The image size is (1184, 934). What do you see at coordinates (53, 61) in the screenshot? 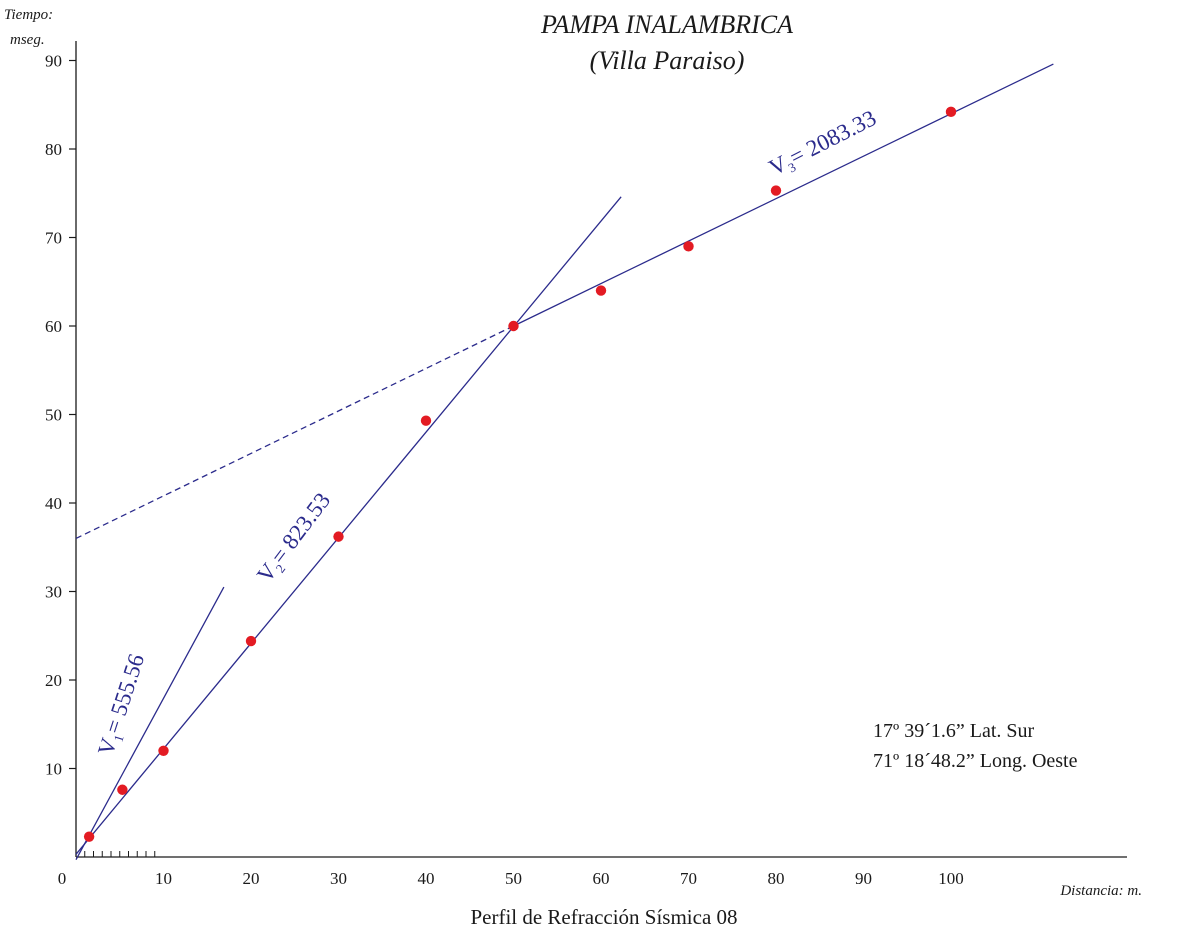
I see `y-tick-label: 90` at bounding box center [53, 61].